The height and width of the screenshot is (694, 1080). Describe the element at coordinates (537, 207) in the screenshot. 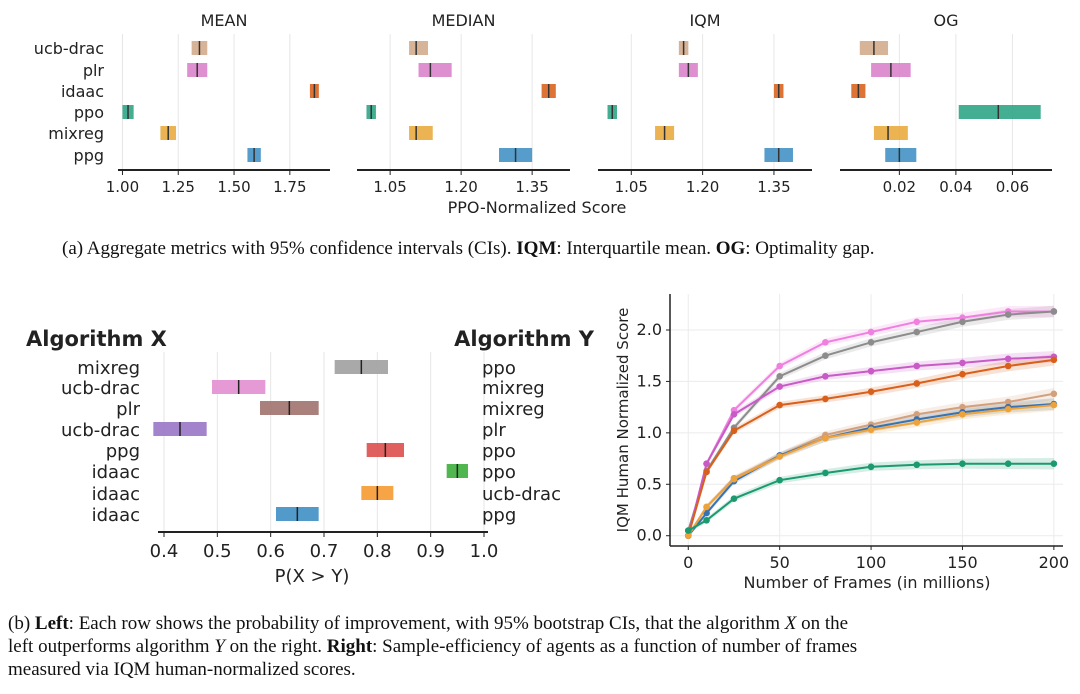

I see `agg-x-axis-label: PPO-Normalized Score` at that location.